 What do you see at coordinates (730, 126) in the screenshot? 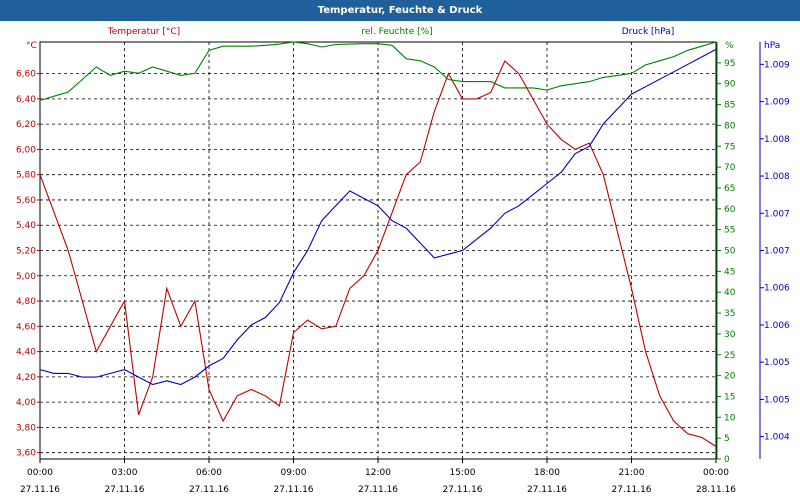
I see `humidity-tick-label: 80` at bounding box center [730, 126].